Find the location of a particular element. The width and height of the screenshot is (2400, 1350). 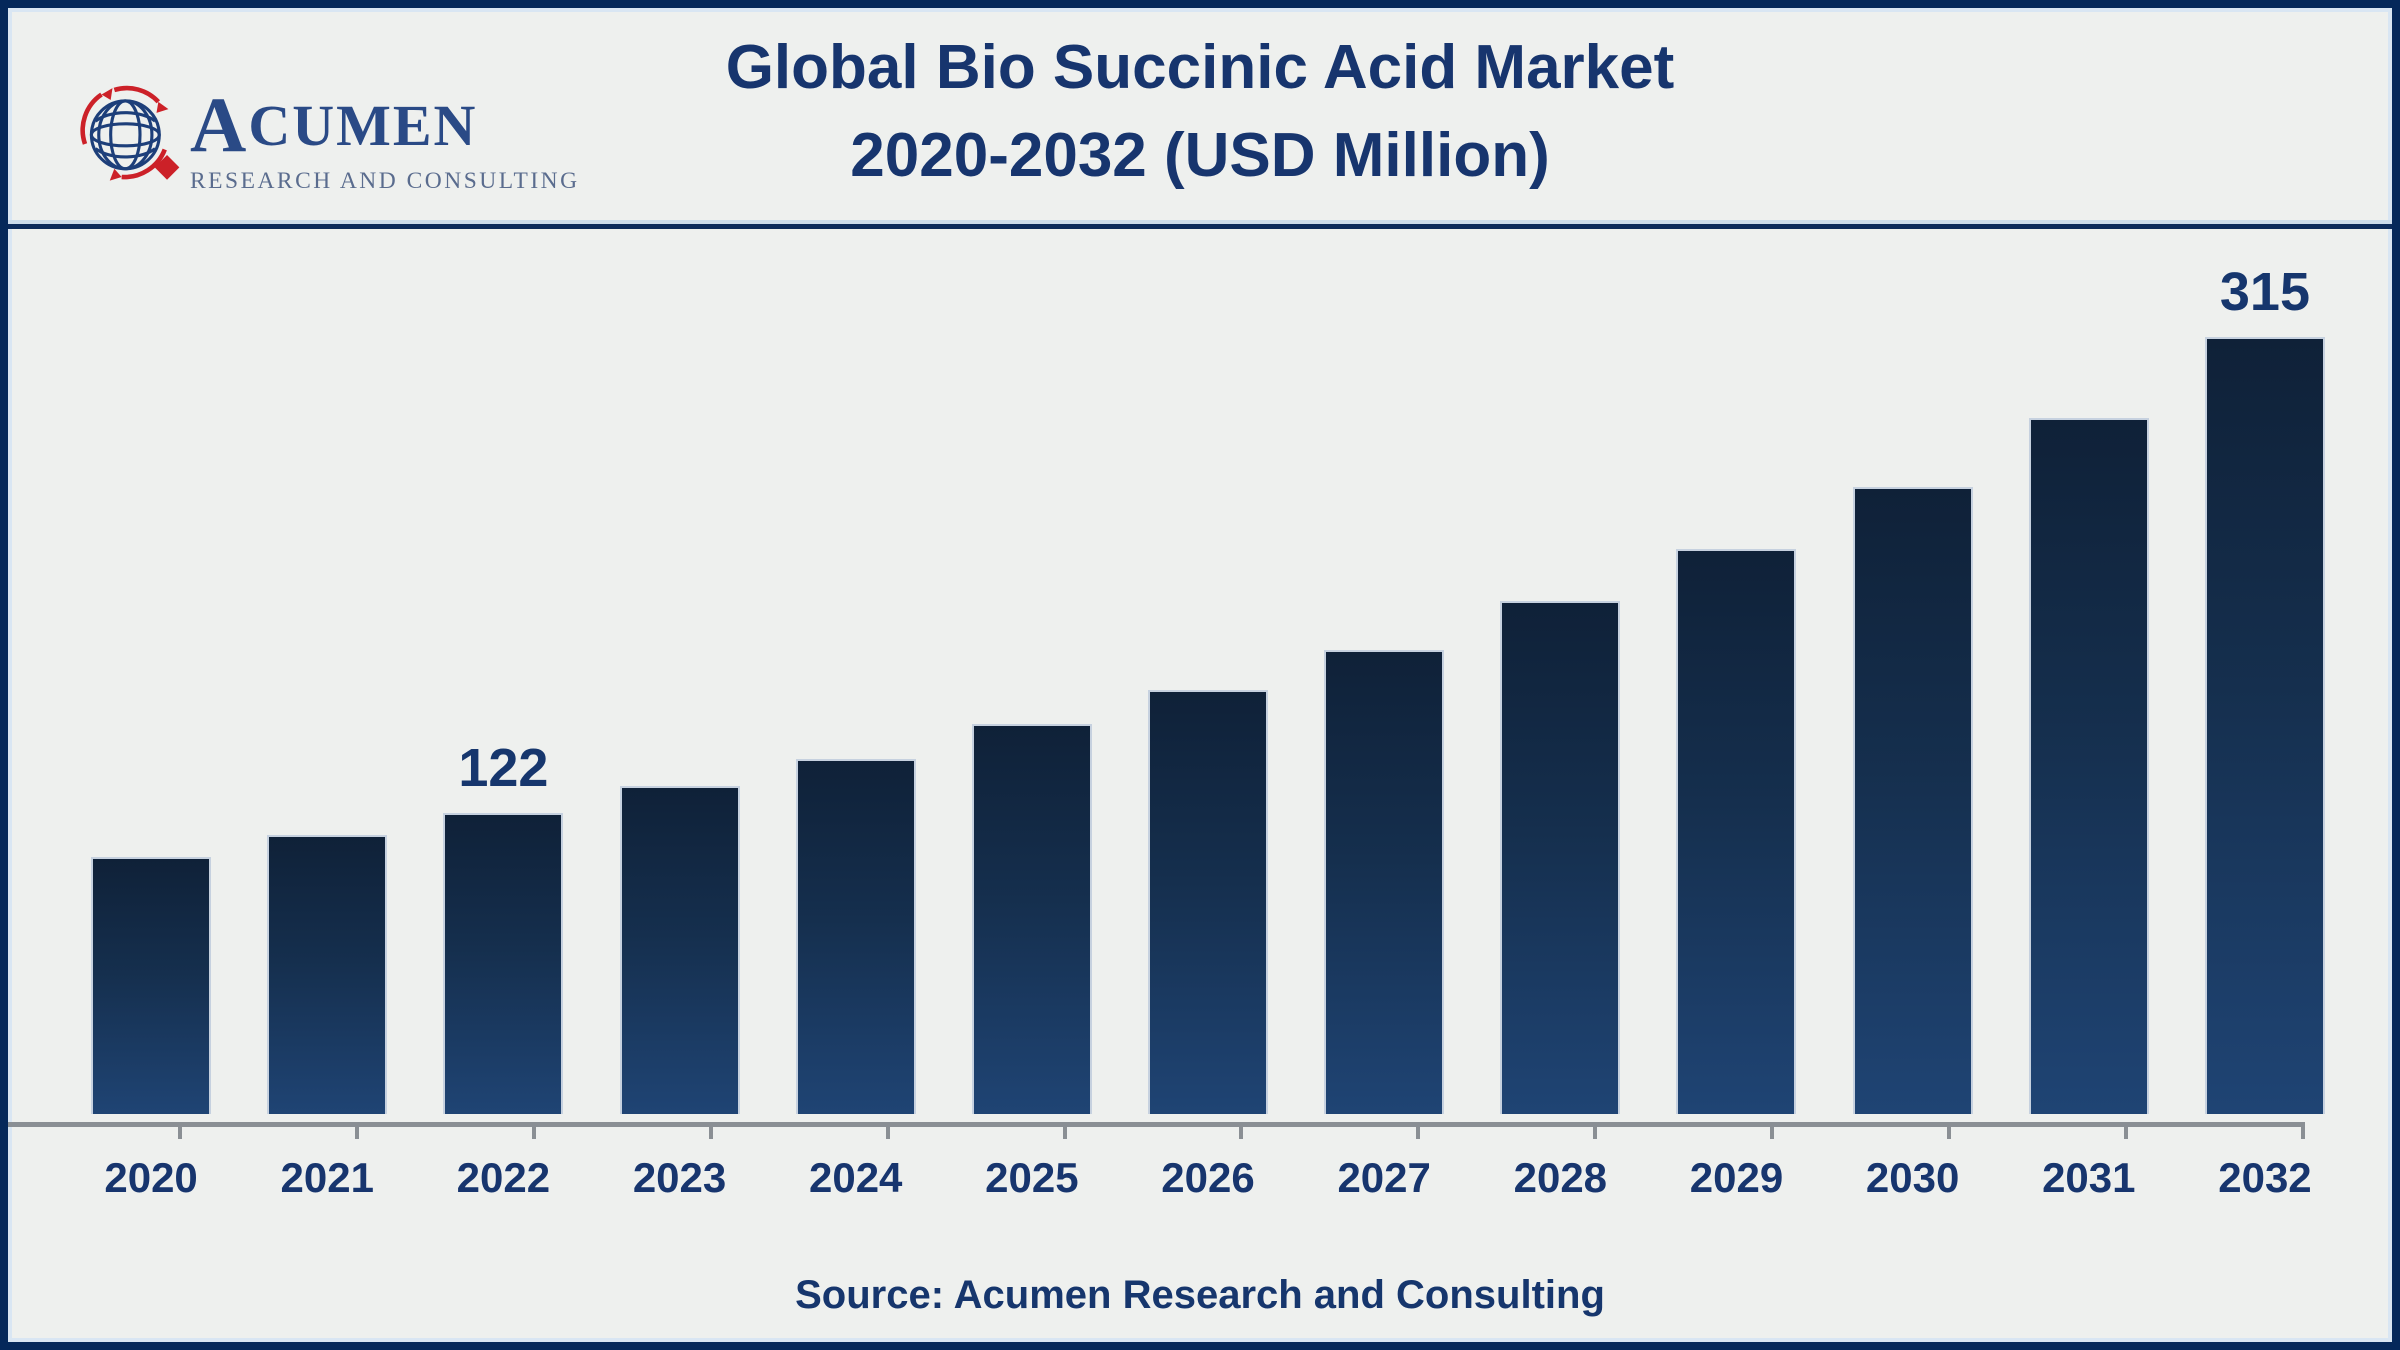

bar-slot-2023 is located at coordinates (679, 684).